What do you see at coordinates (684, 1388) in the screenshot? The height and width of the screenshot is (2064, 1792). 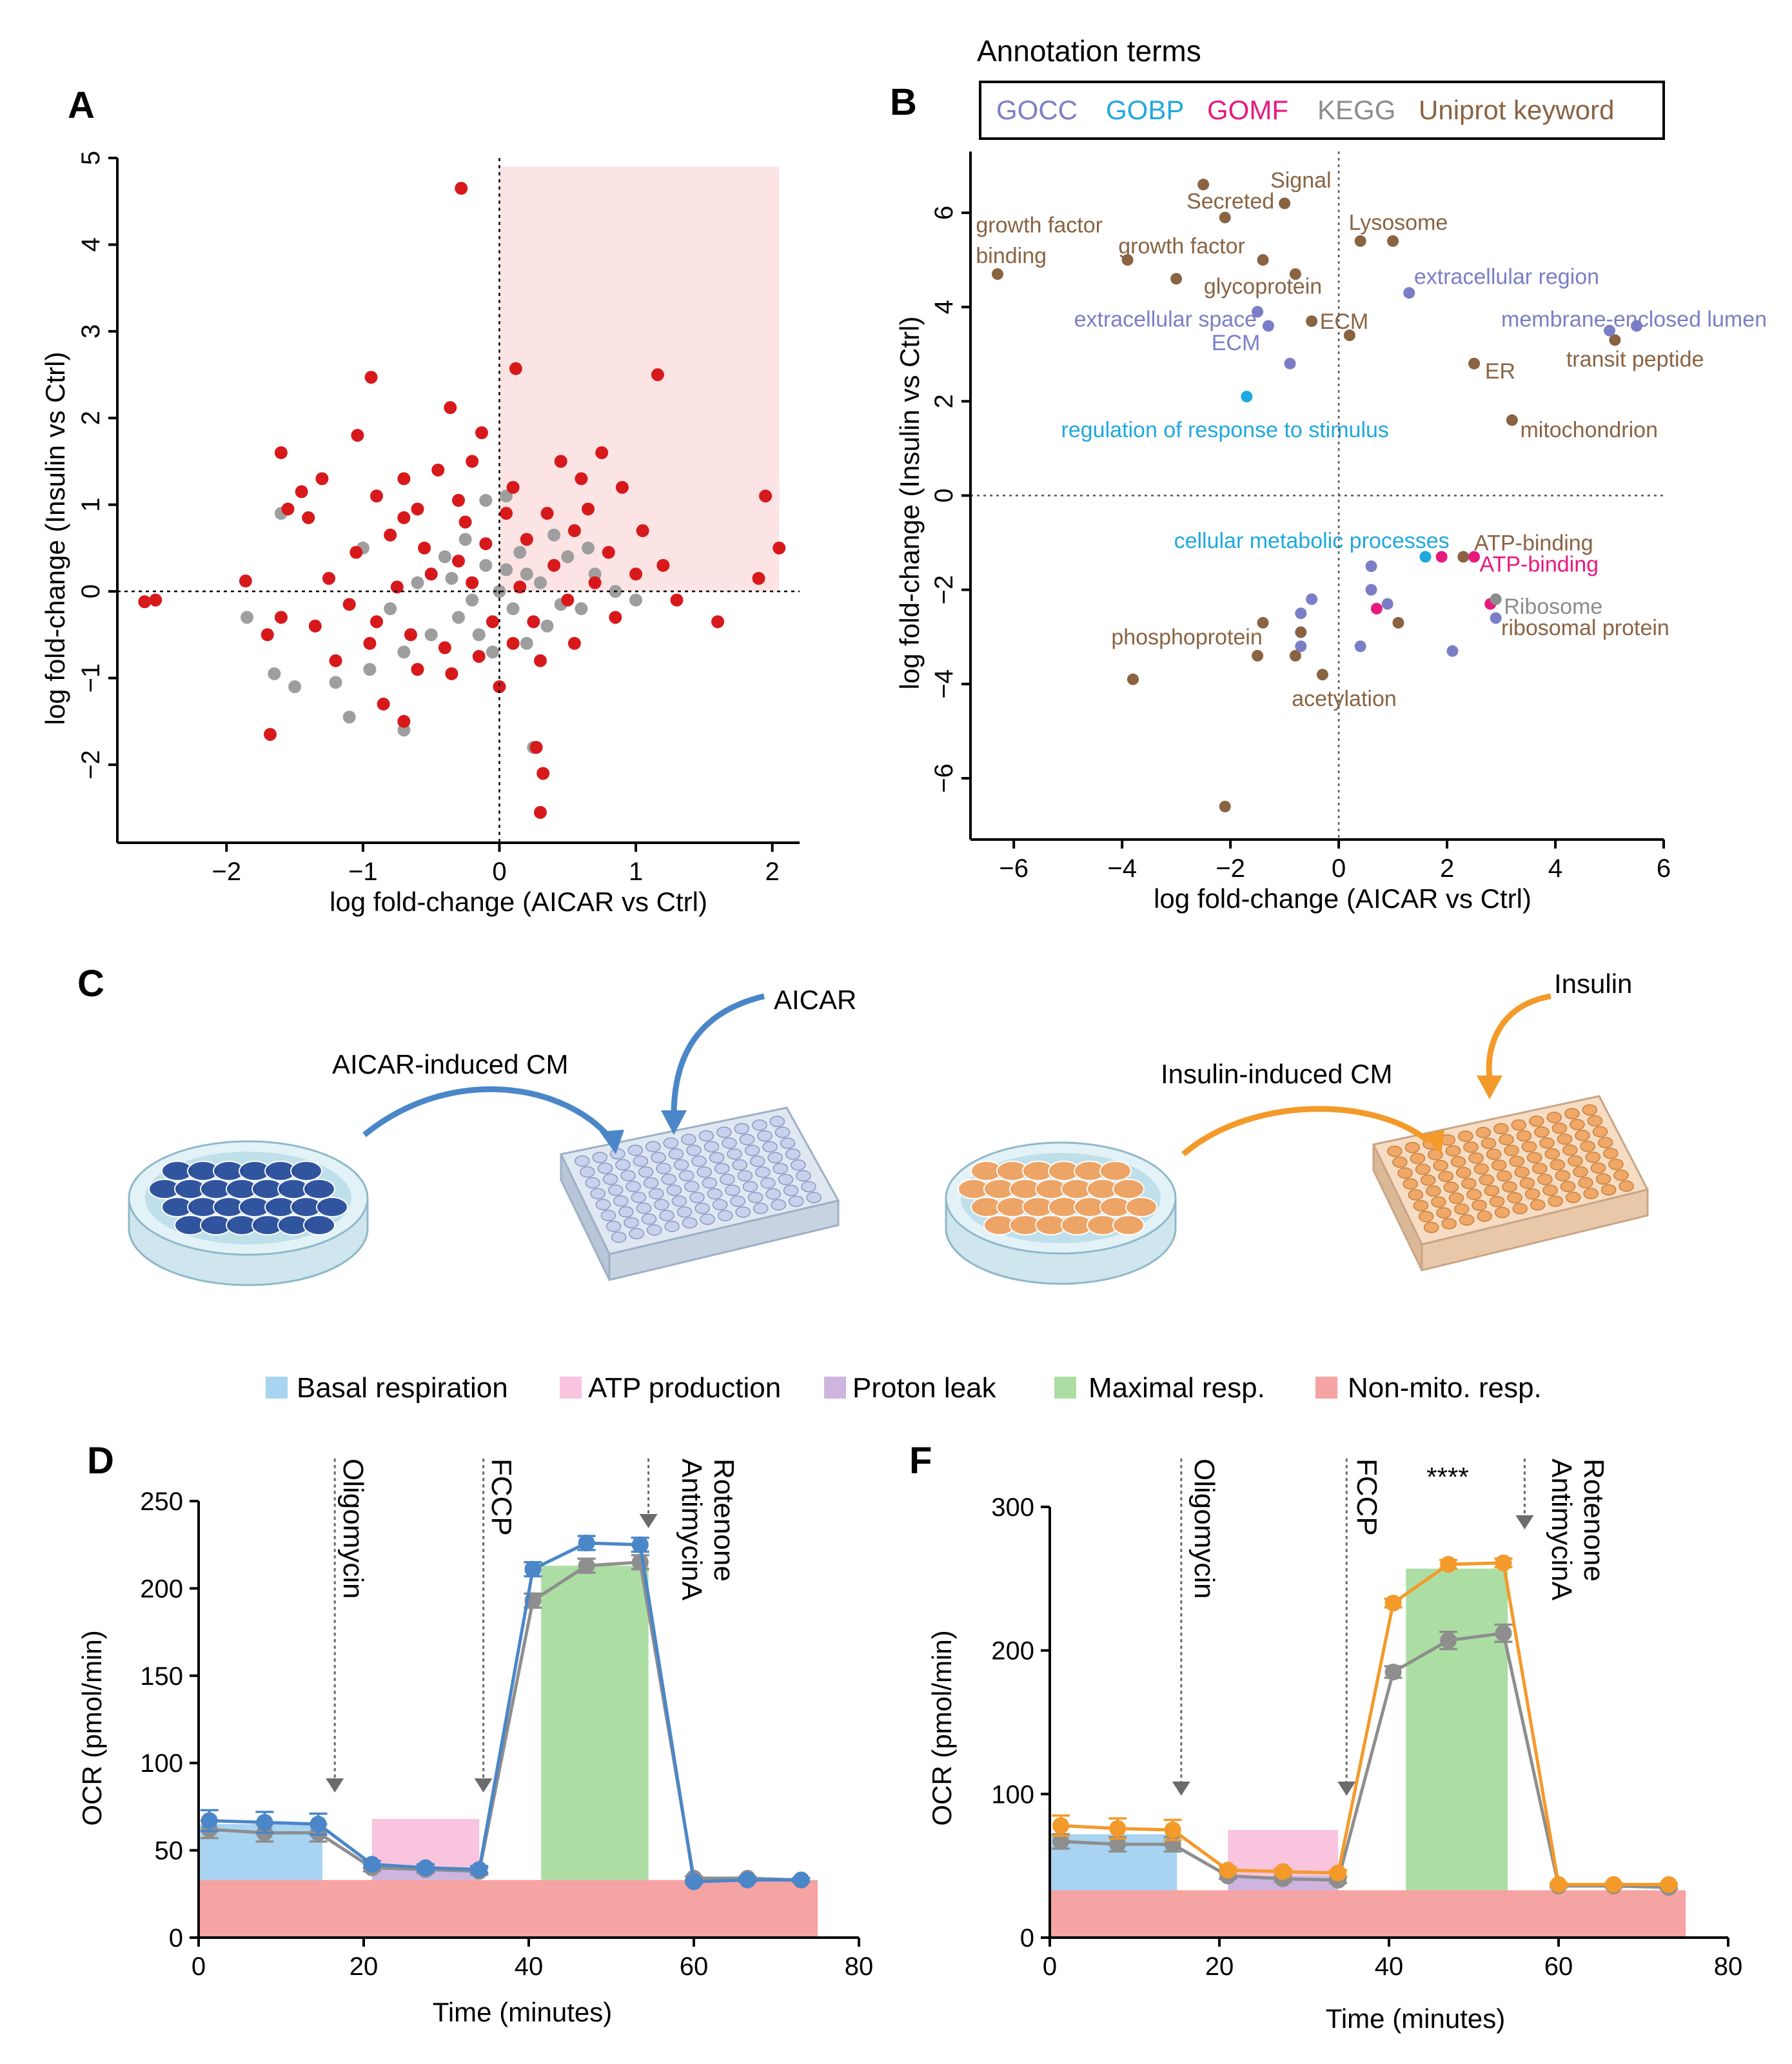 I see `legend-atp-production: ATP production` at bounding box center [684, 1388].